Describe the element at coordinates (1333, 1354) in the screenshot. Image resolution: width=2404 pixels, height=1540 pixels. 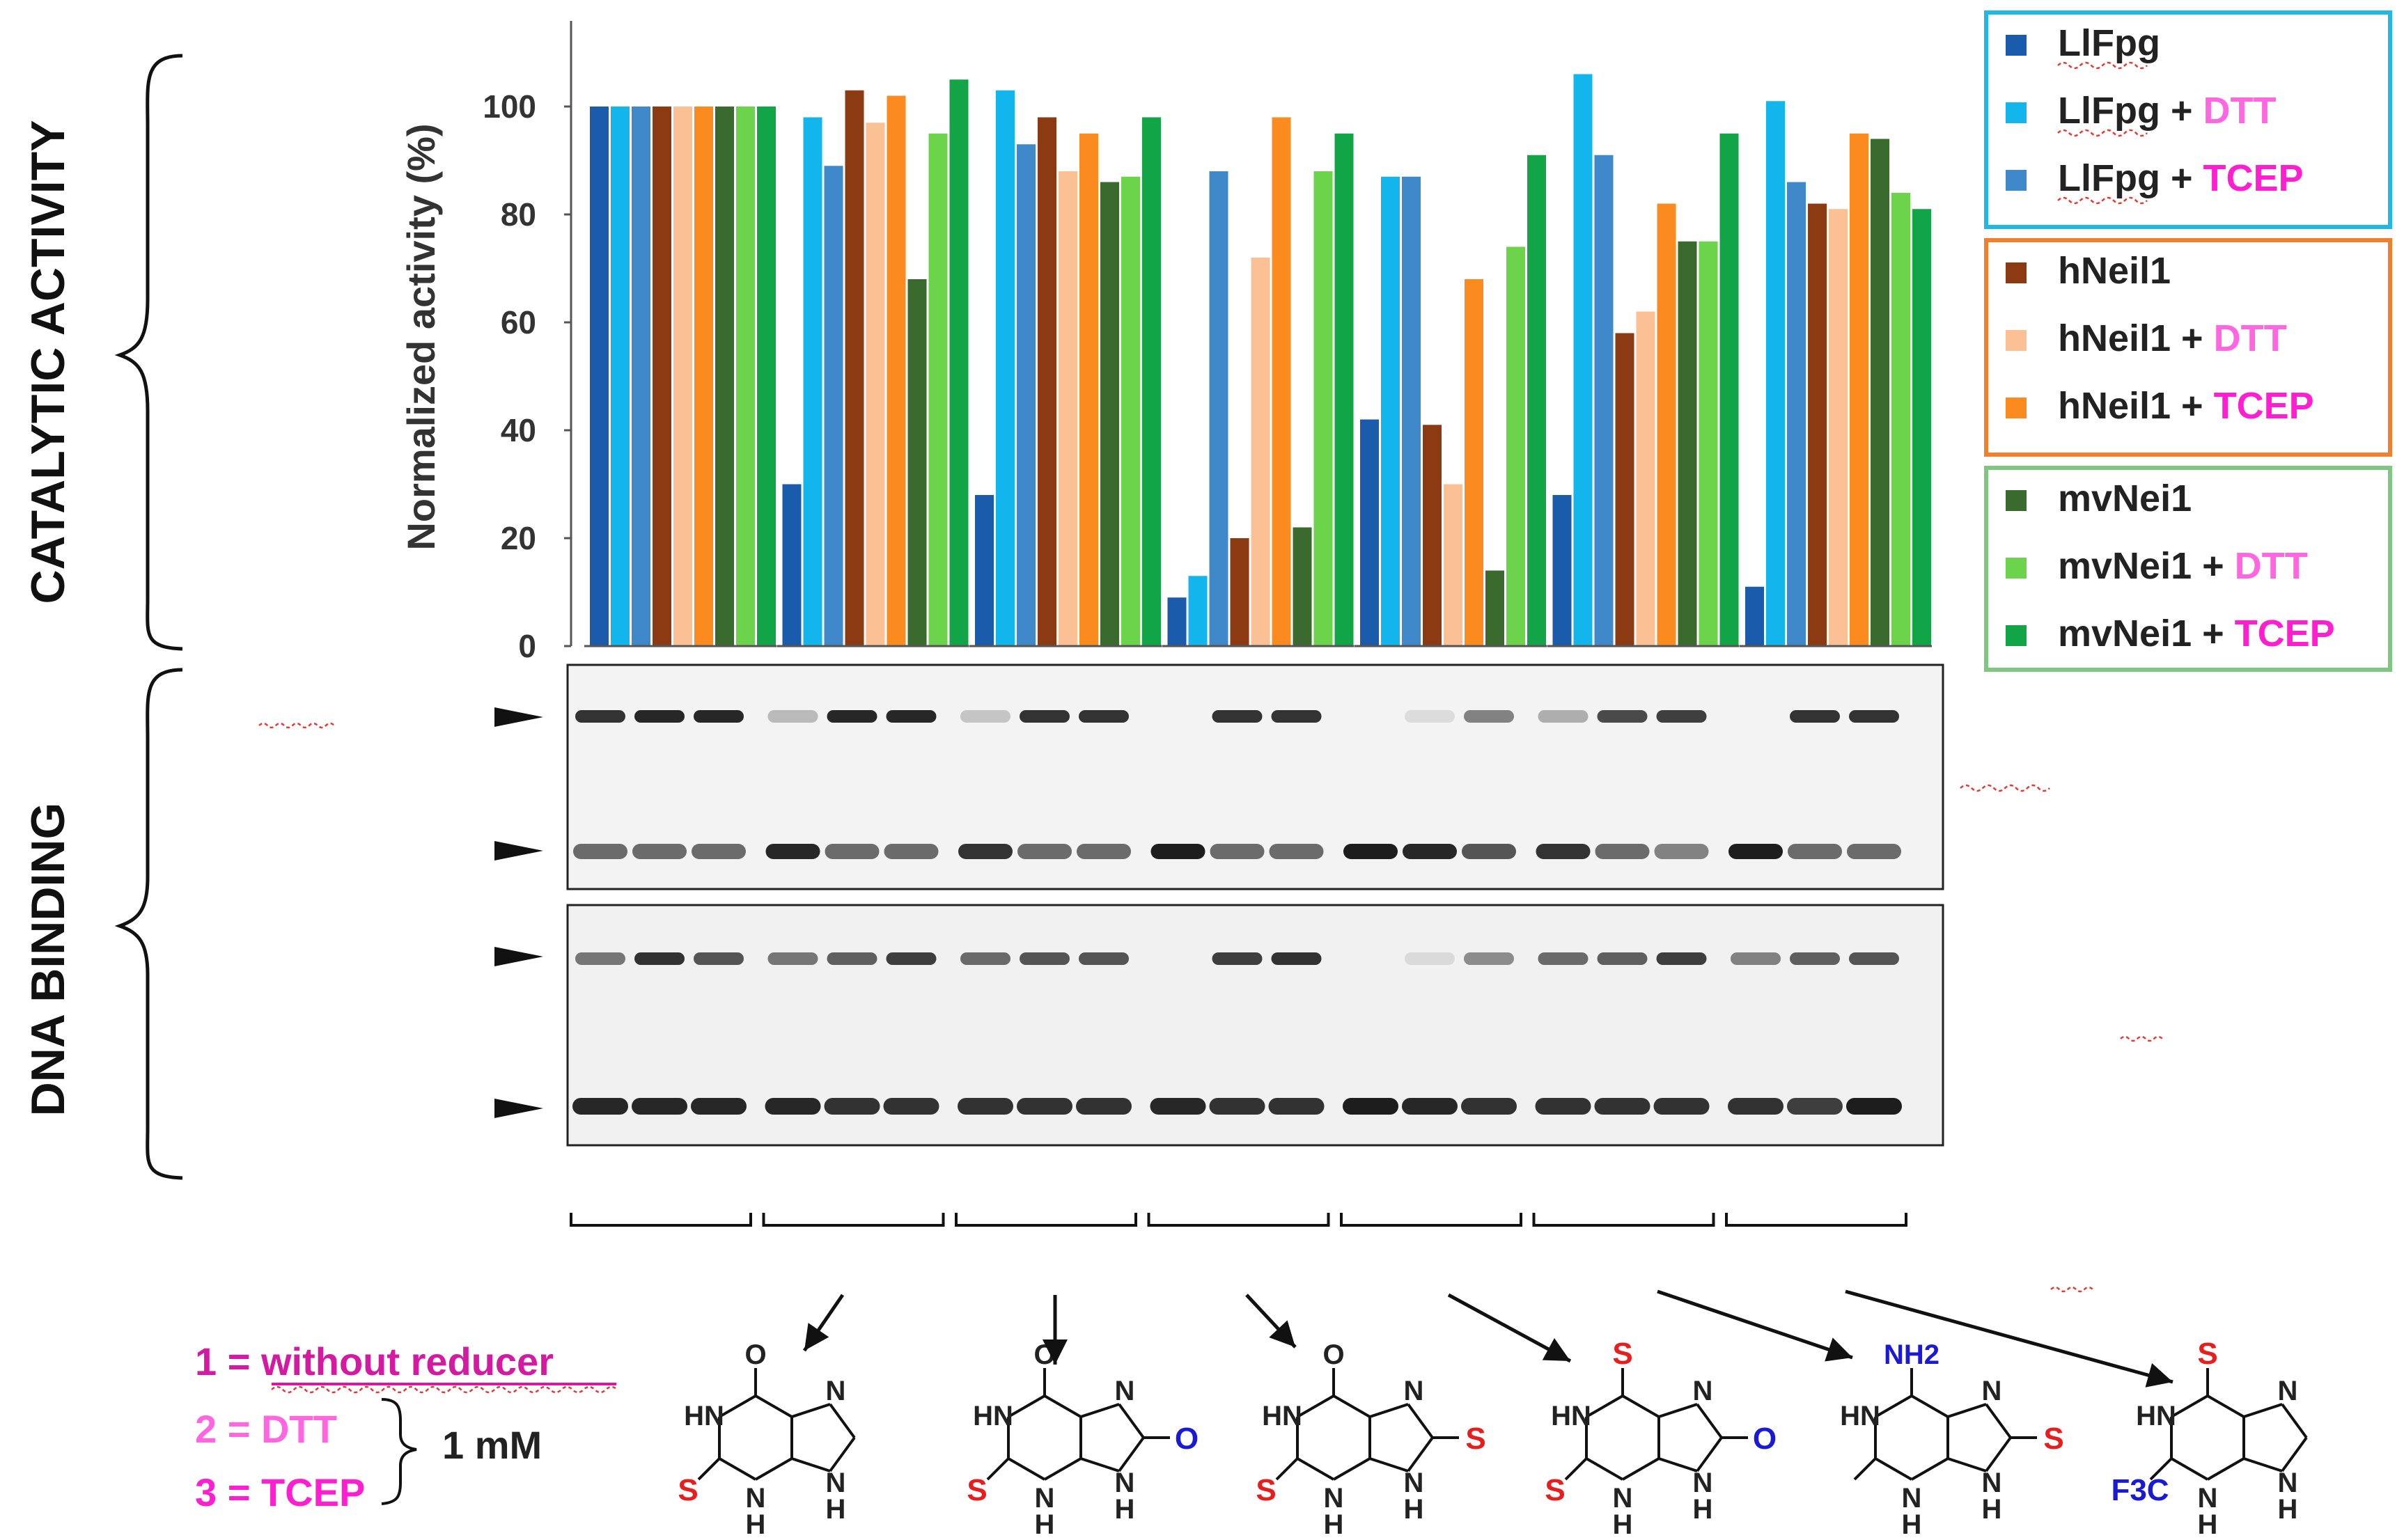
I see `exo-atom: O` at that location.